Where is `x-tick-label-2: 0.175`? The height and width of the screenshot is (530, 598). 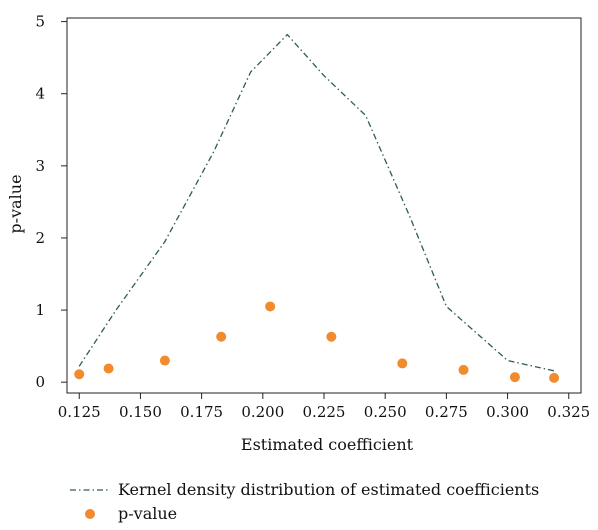 x-tick-label-2: 0.175 is located at coordinates (201, 412).